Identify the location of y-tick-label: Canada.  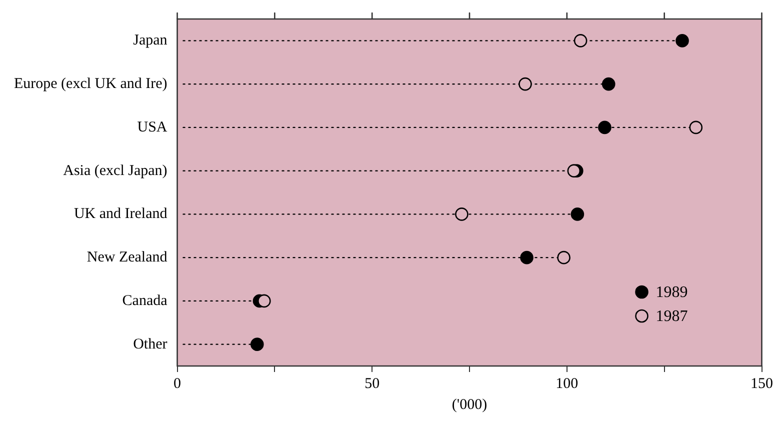
(145, 300).